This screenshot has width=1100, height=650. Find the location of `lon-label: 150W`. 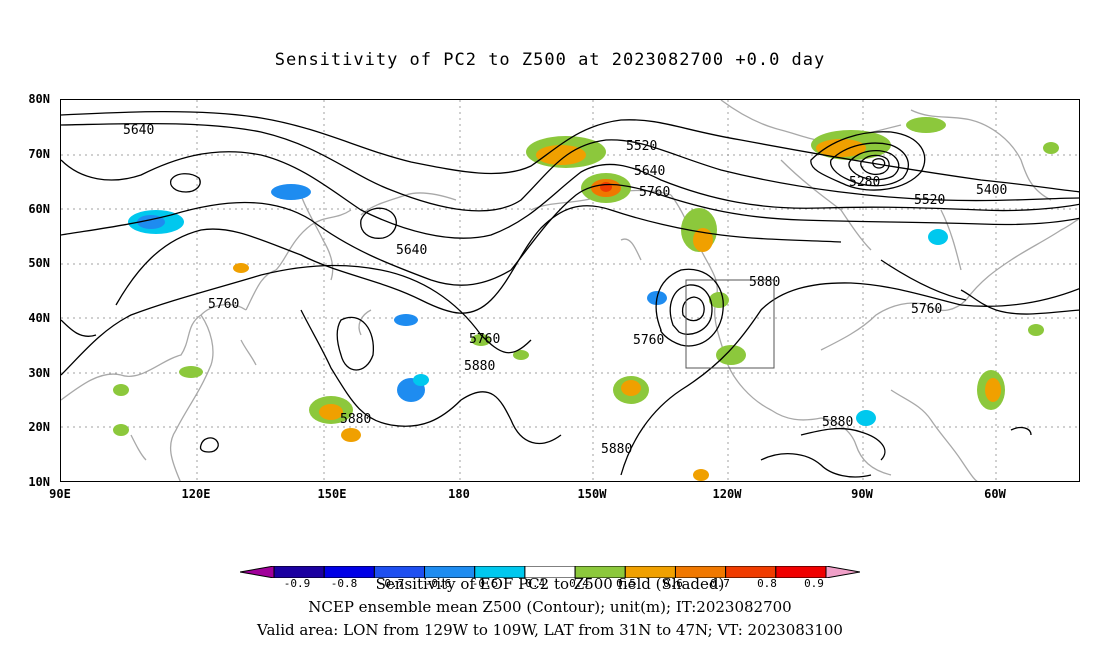

lon-label: 150W is located at coordinates (592, 494).